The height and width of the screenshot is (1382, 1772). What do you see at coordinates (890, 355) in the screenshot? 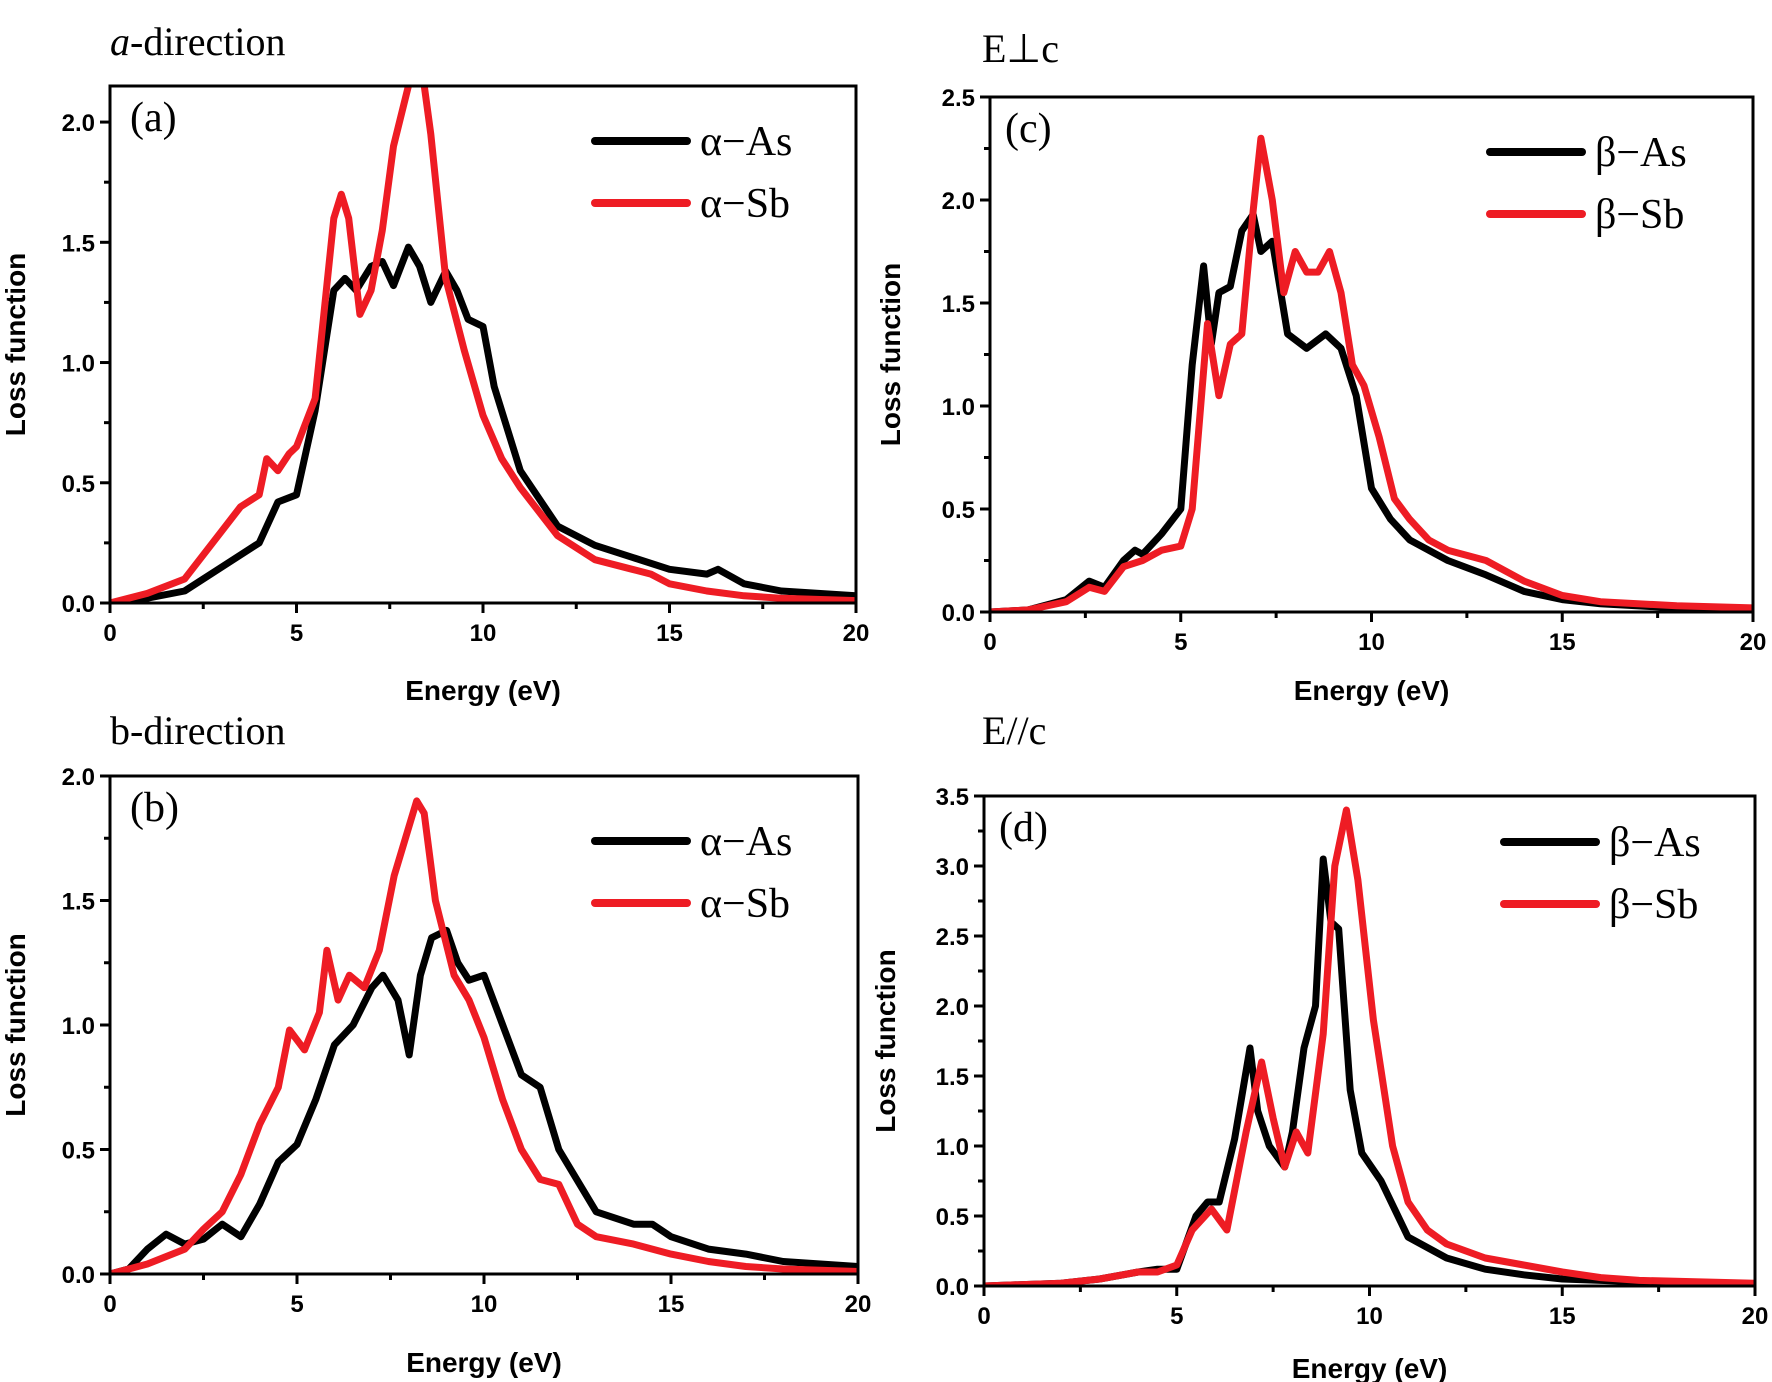
I see `y-axis-title-c: Loss function` at bounding box center [890, 355].